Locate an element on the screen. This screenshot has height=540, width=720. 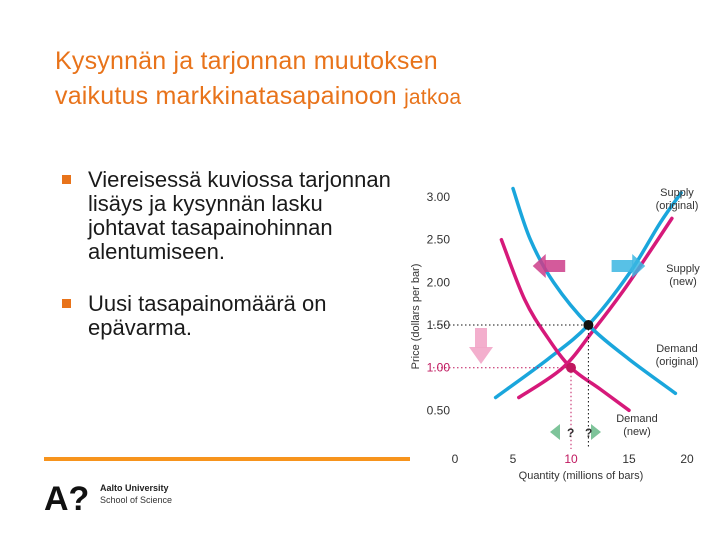
demand-shift-arrow-shaft is located at coordinates (555, 266).